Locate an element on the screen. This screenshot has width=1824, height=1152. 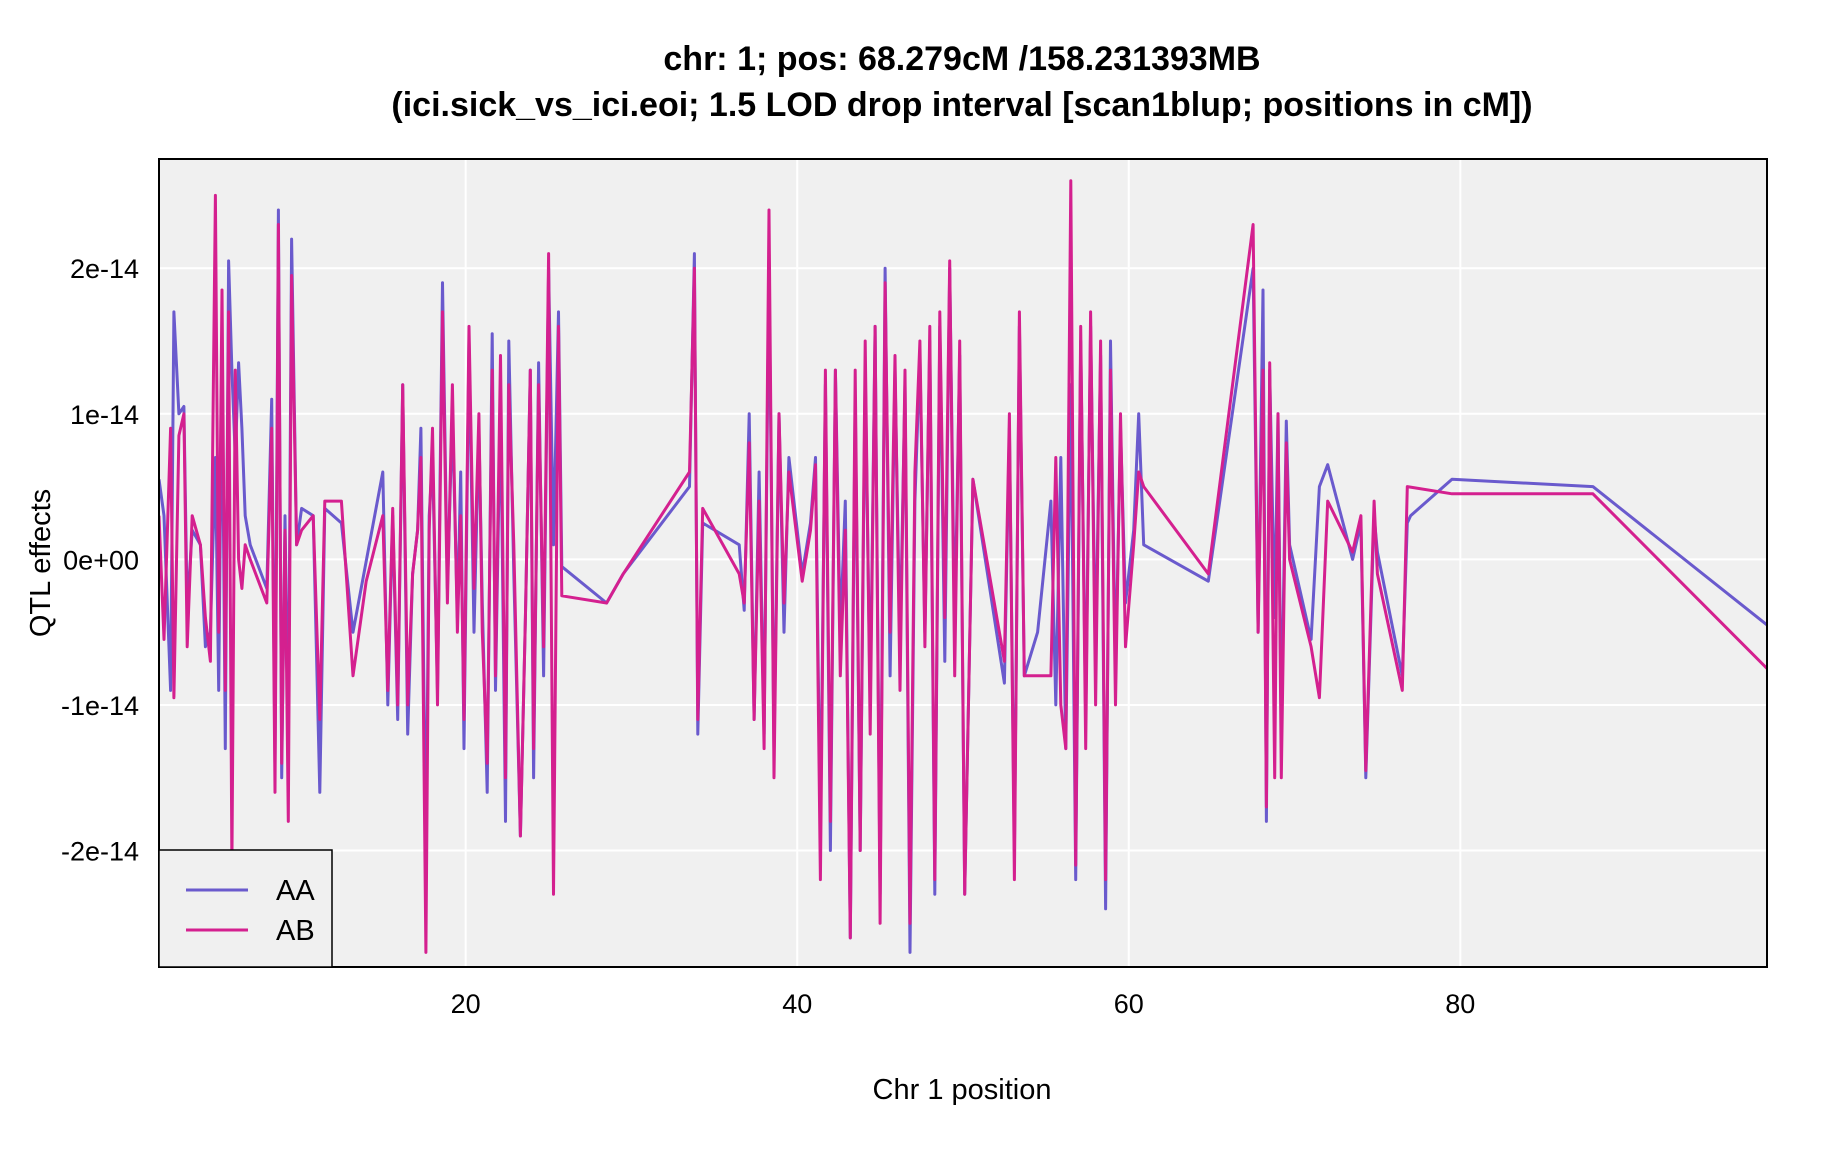
legend-label-aa: AA is located at coordinates (295, 891).